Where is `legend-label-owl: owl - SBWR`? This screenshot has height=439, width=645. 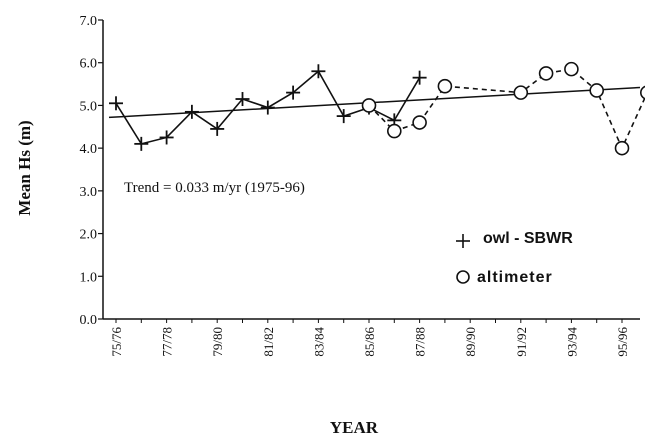 legend-label-owl: owl - SBWR is located at coordinates (528, 238).